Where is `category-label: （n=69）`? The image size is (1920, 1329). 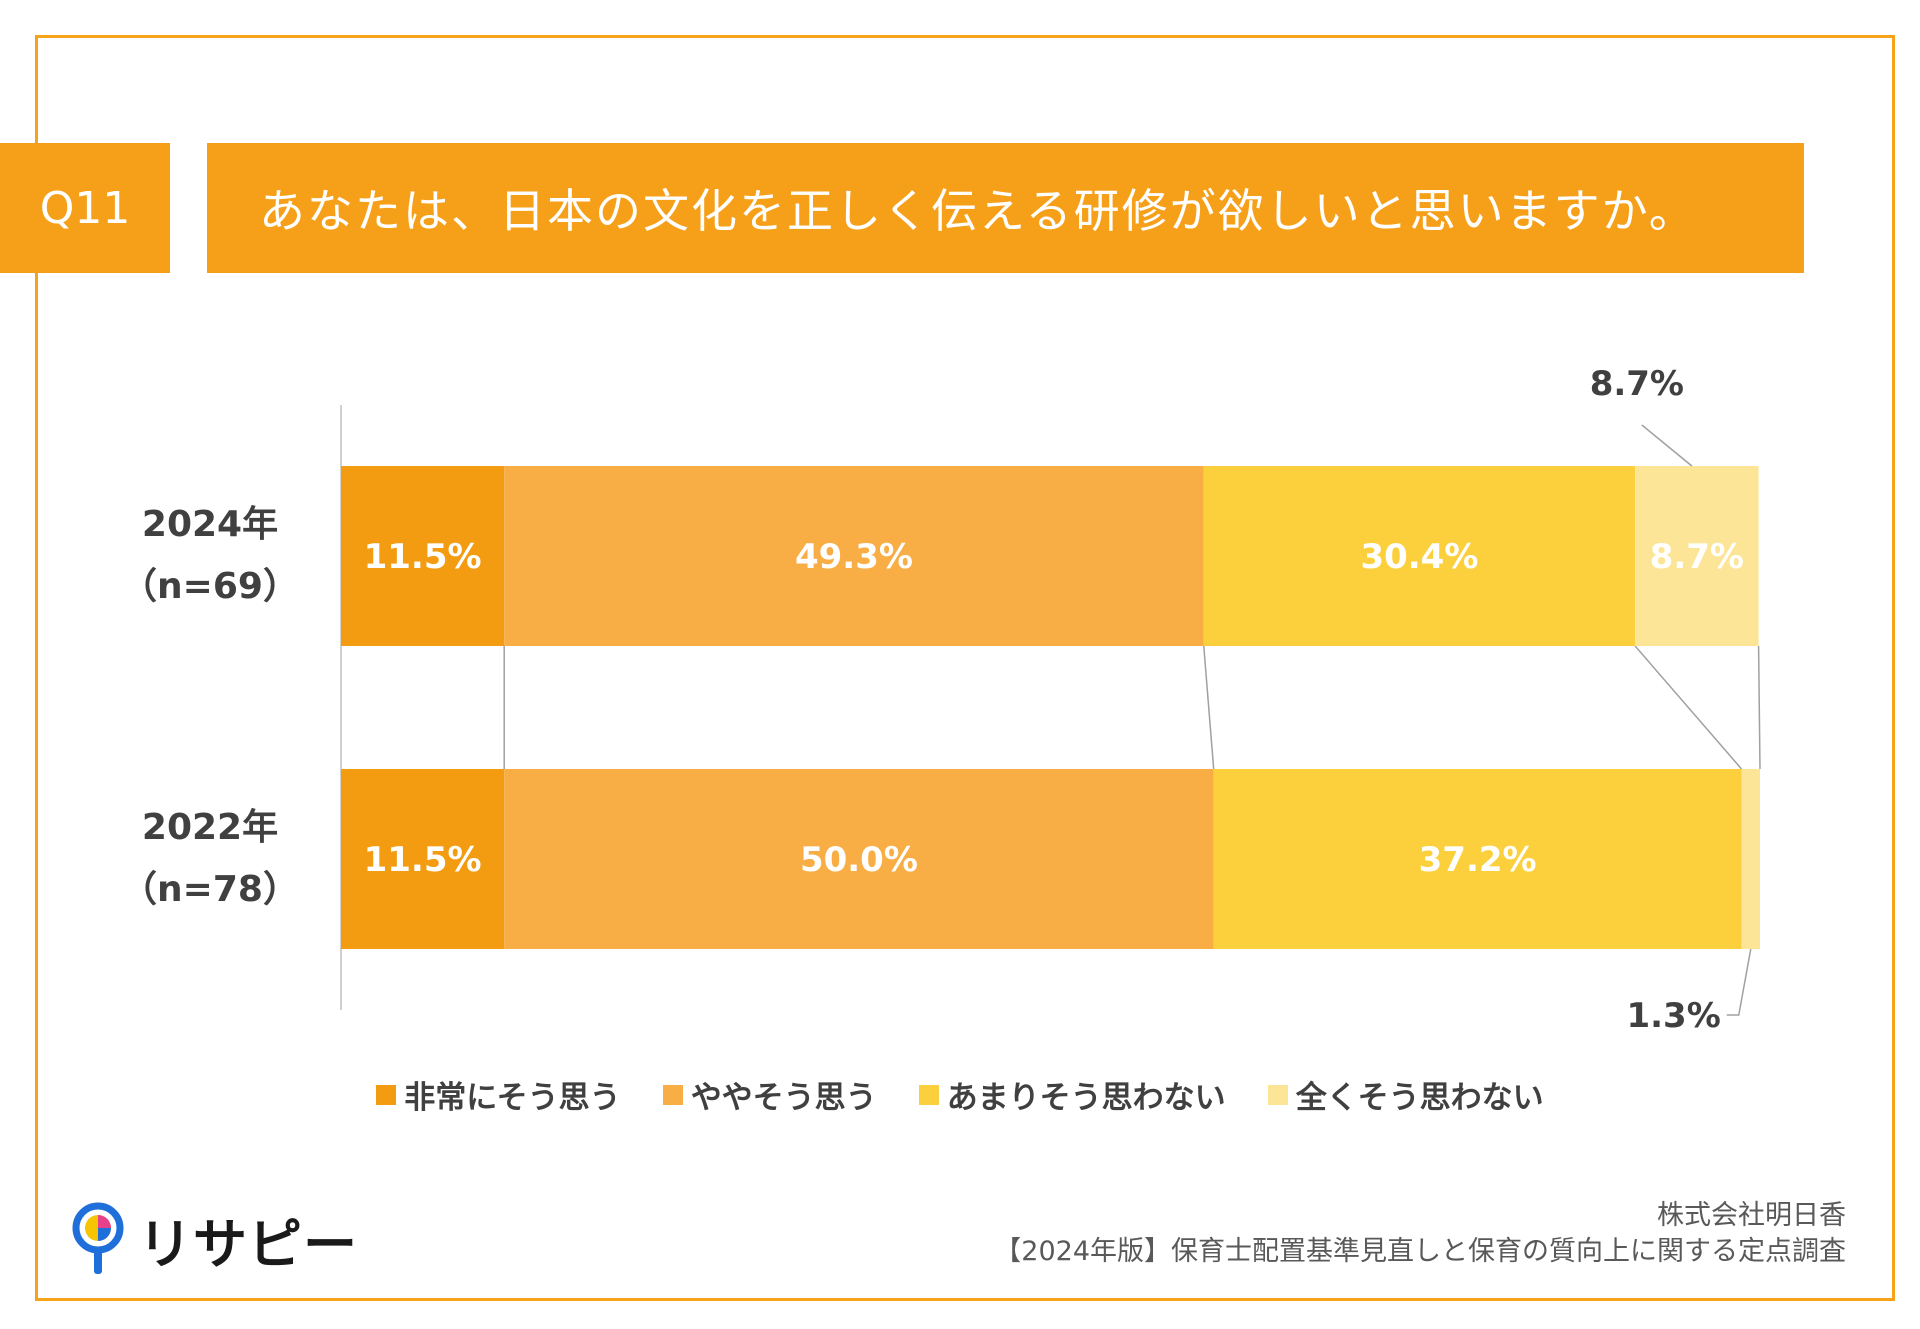
category-label: （n=69） is located at coordinates (210, 586).